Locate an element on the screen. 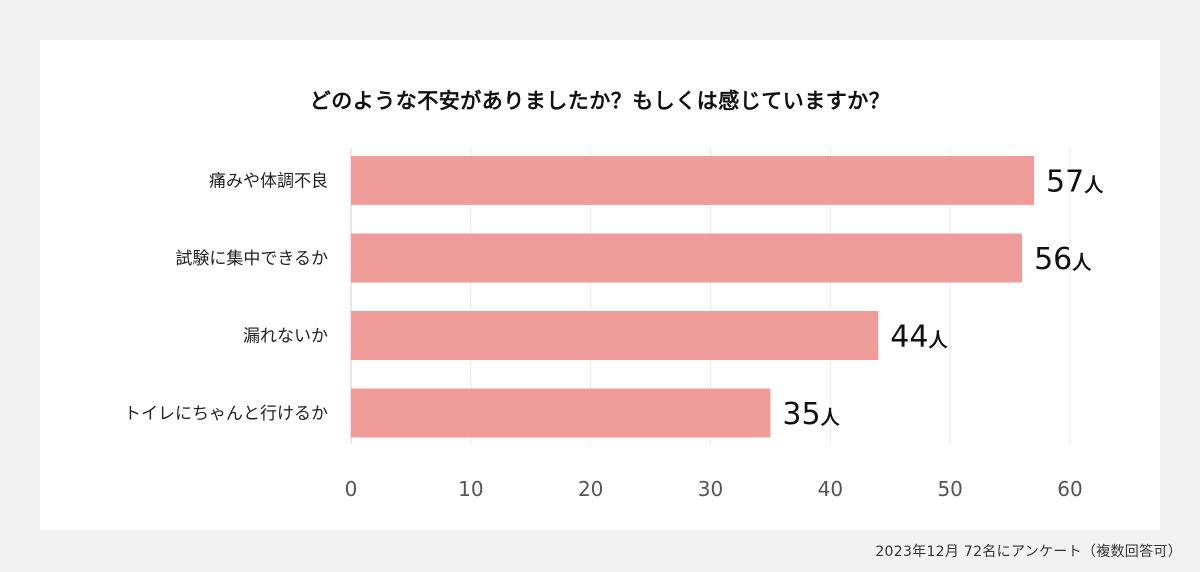 This screenshot has width=1200, height=572. x-tick-label: 20 is located at coordinates (590, 489).